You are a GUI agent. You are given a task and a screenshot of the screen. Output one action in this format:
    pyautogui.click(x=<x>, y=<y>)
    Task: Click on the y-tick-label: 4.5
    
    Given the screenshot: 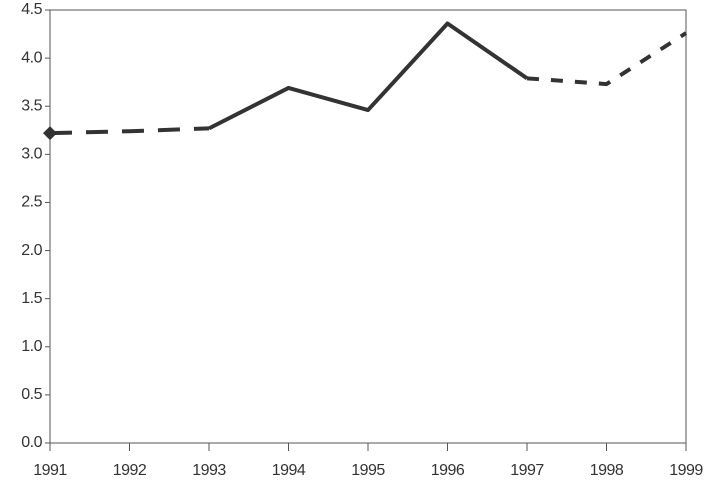 What is the action you would take?
    pyautogui.click(x=31, y=9)
    